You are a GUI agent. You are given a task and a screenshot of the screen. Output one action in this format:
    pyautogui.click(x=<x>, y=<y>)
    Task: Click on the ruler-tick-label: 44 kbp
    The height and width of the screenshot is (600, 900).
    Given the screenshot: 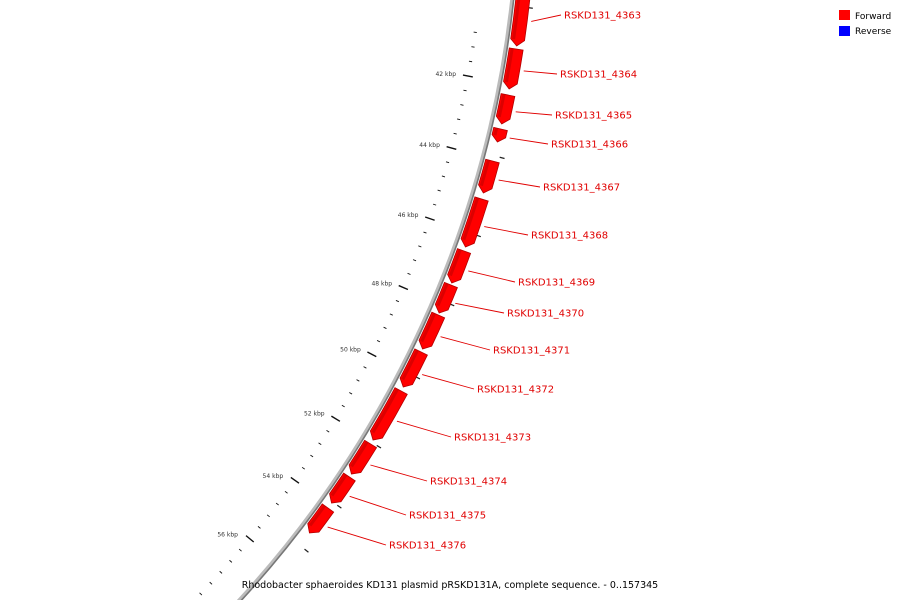 What is the action you would take?
    pyautogui.click(x=429, y=145)
    